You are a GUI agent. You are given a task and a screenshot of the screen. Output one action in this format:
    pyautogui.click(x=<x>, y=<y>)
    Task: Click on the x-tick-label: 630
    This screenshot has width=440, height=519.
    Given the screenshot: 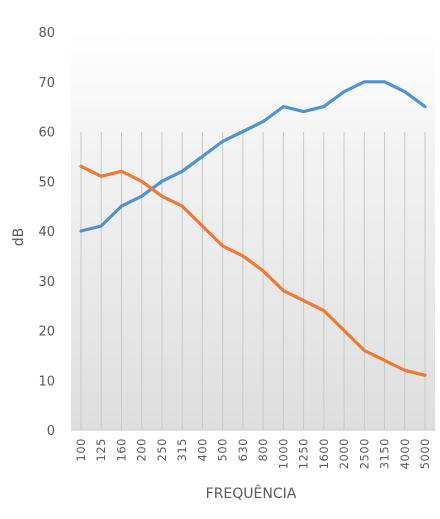 What is the action you would take?
    pyautogui.click(x=243, y=449)
    